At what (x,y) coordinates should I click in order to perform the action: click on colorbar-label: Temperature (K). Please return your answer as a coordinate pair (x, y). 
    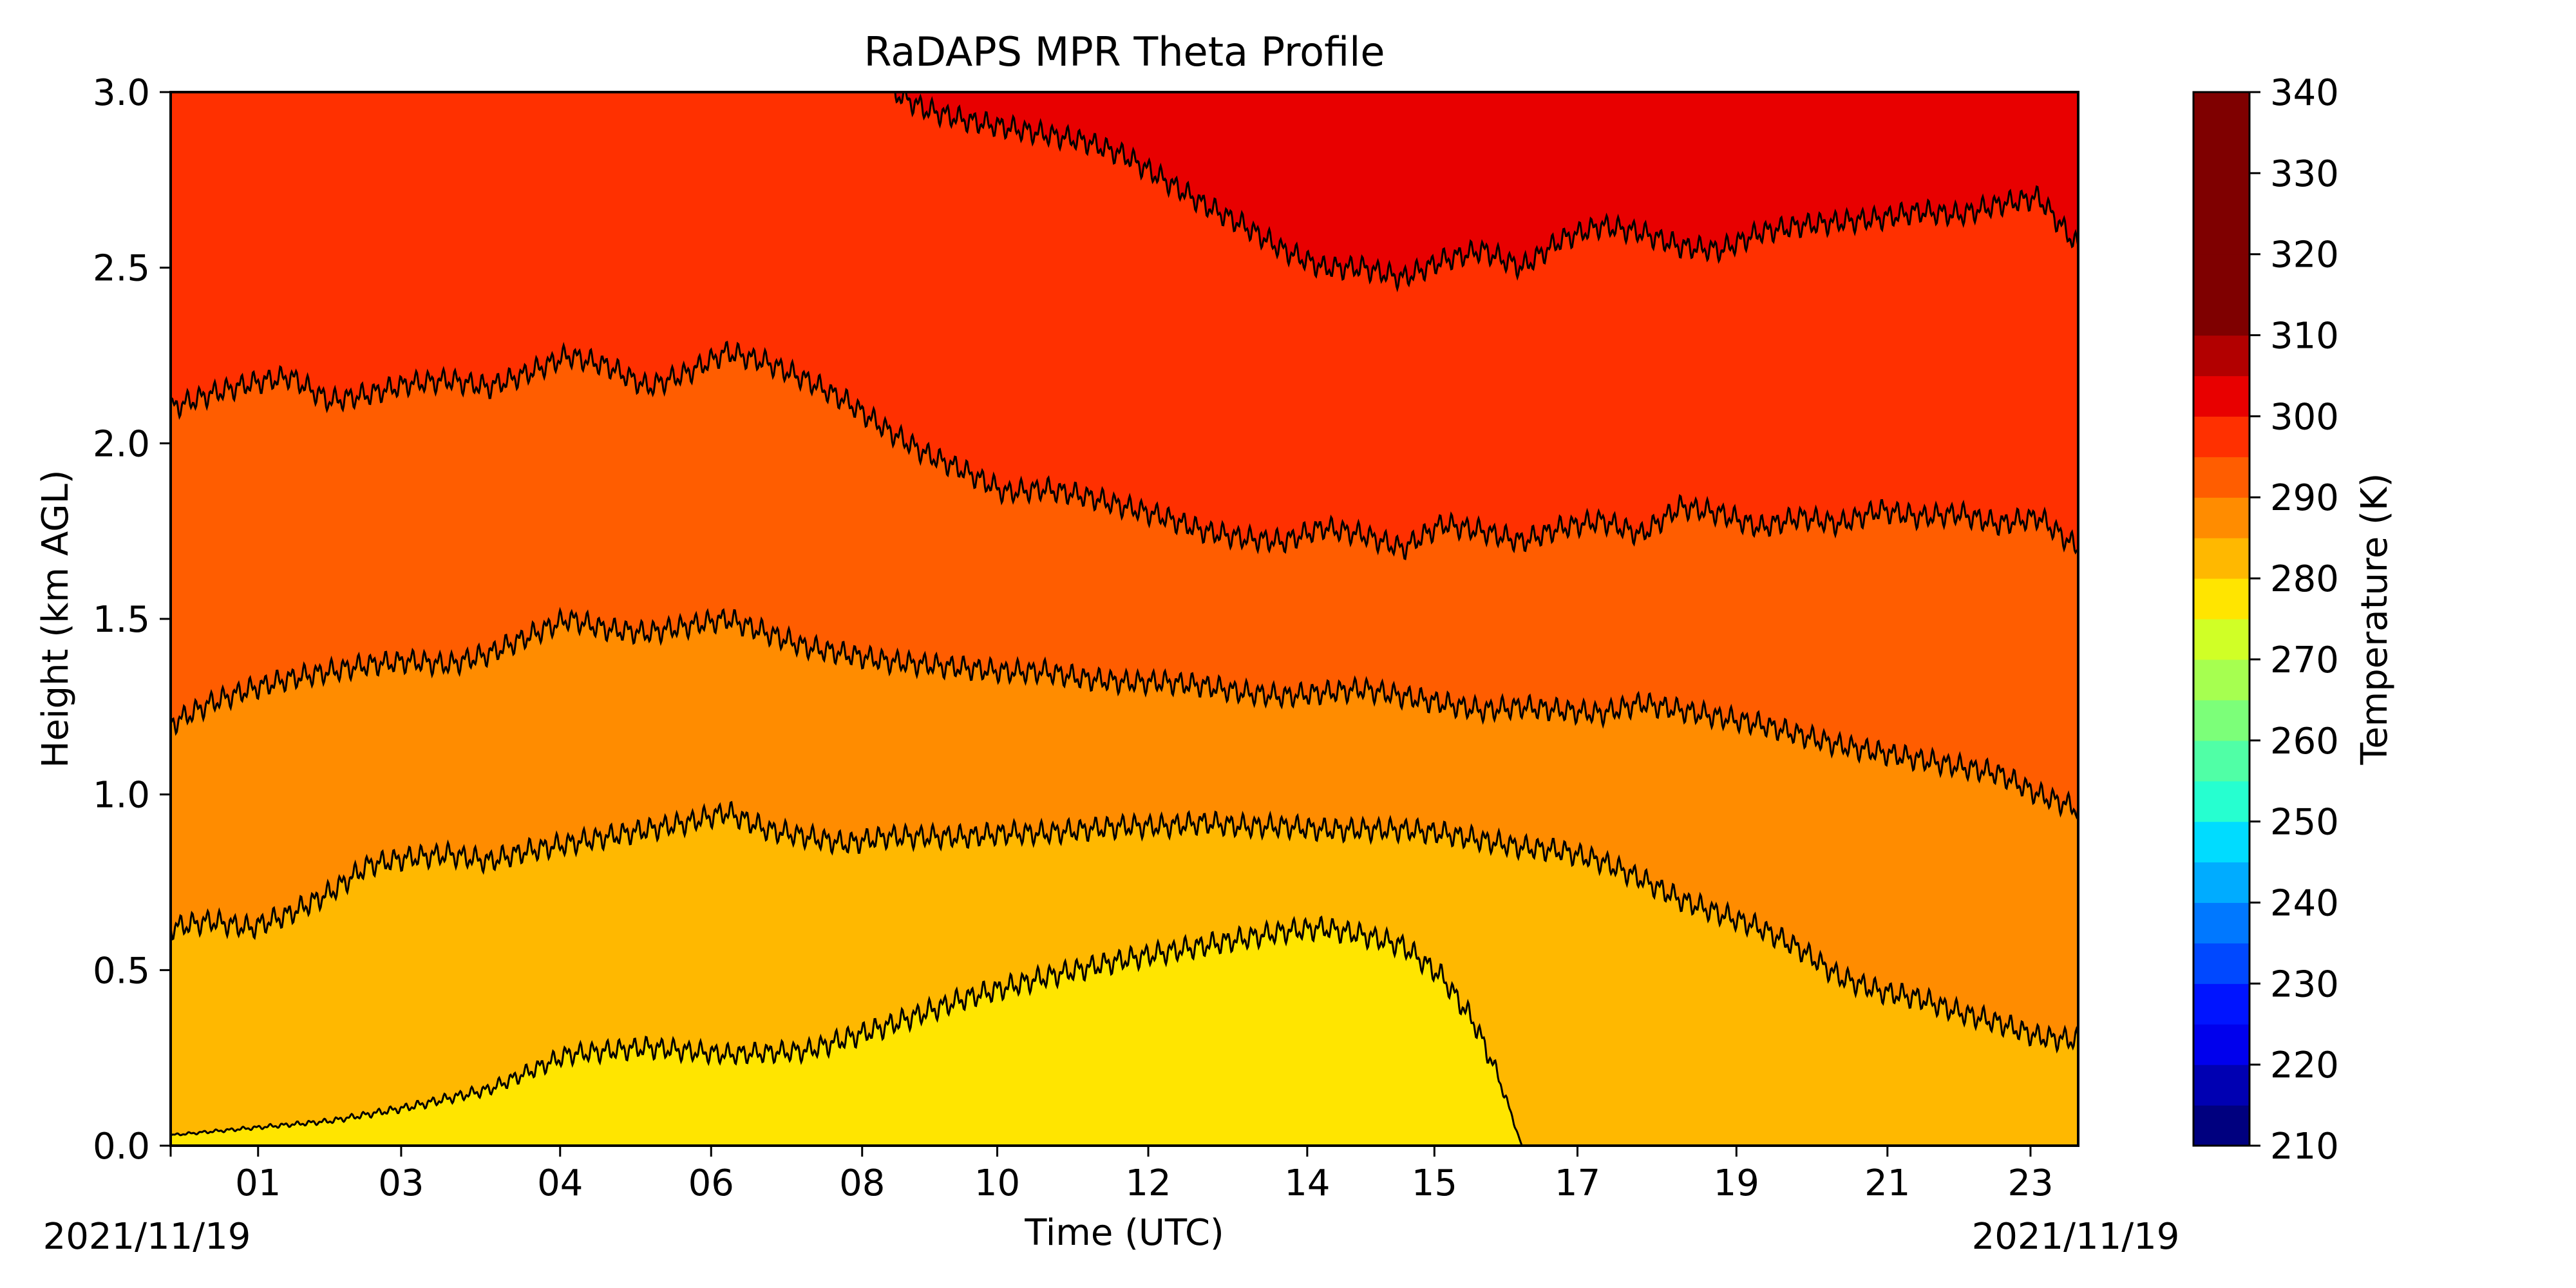
    Looking at the image, I should click on (2375, 619).